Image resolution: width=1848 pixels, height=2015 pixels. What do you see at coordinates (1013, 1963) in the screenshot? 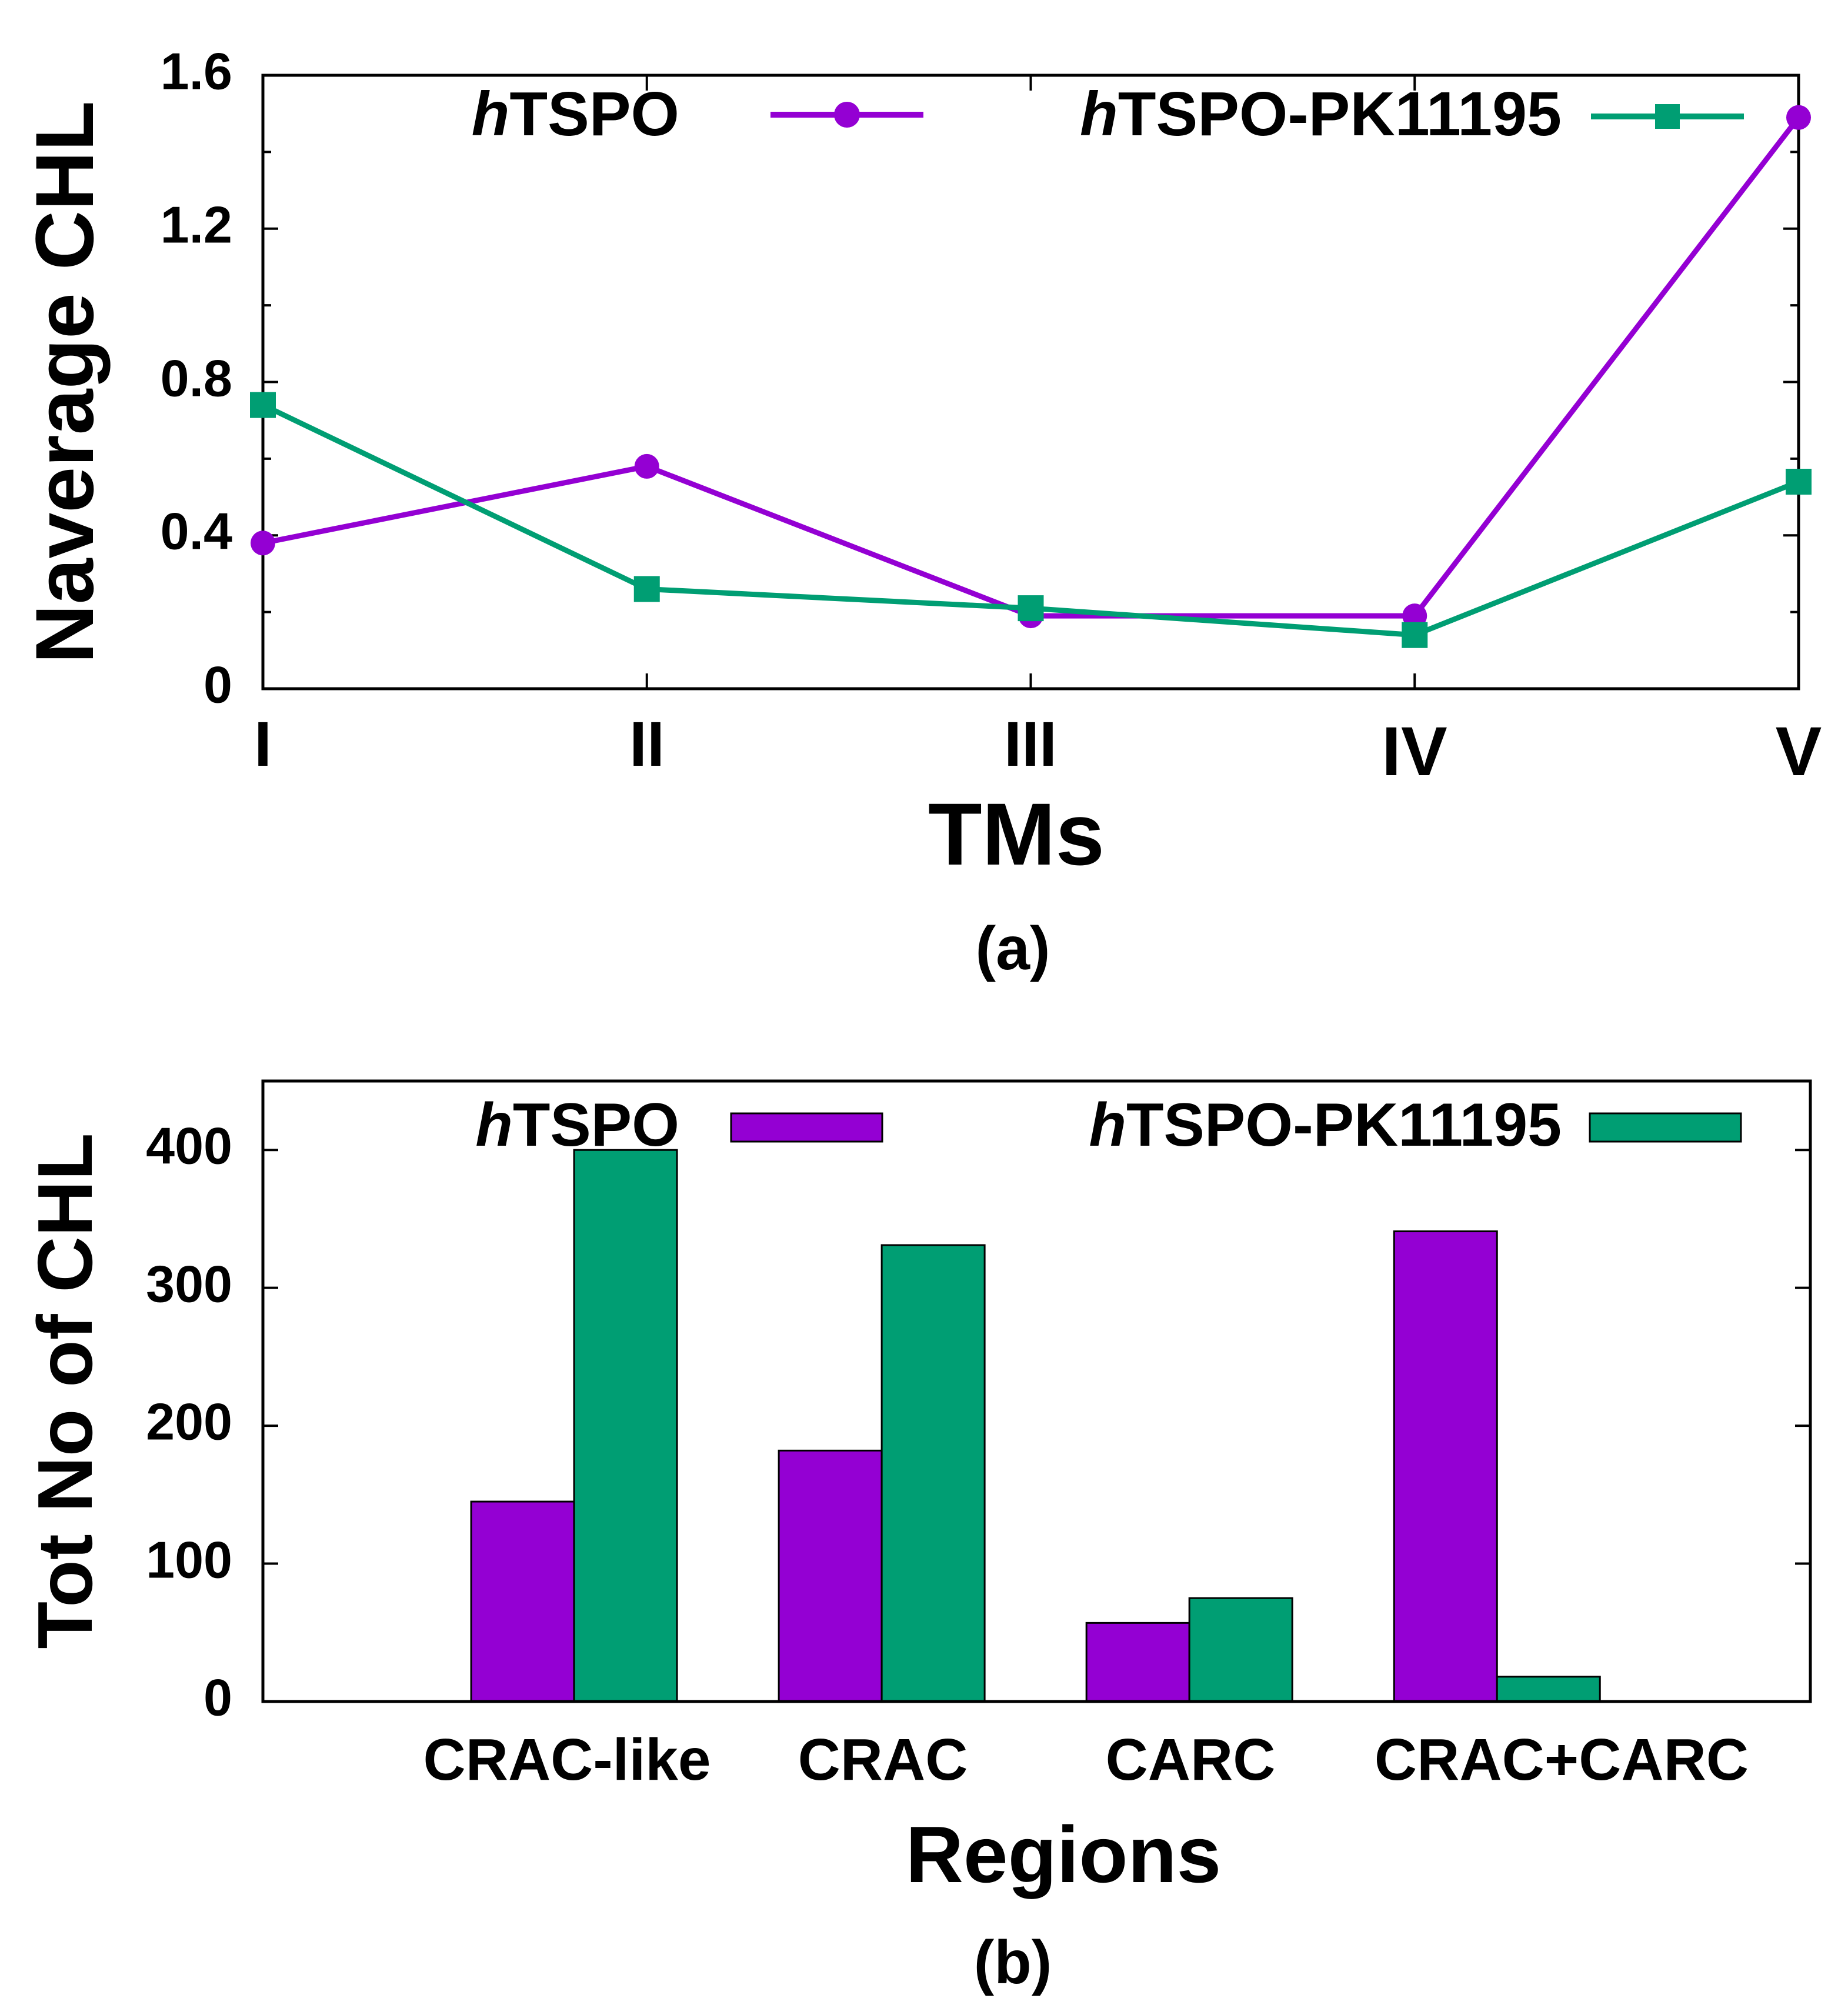
I see `panel-b-caption-label: (b)` at bounding box center [1013, 1963].